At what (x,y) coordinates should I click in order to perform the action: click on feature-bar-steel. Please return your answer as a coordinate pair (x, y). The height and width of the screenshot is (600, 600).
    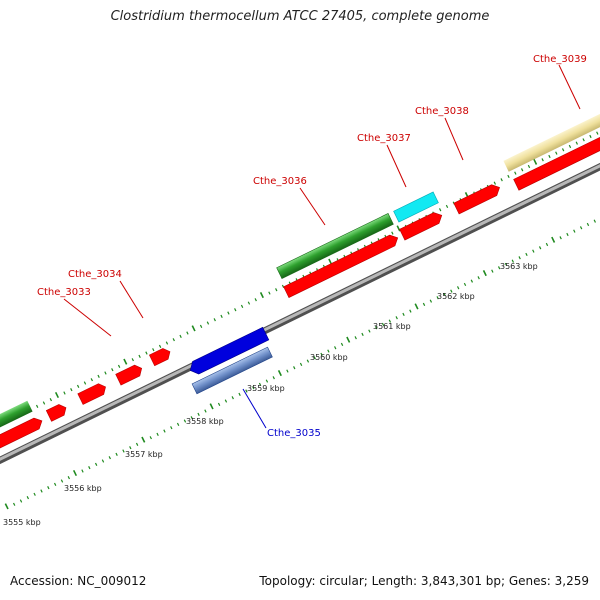
    Looking at the image, I should click on (232, 370).